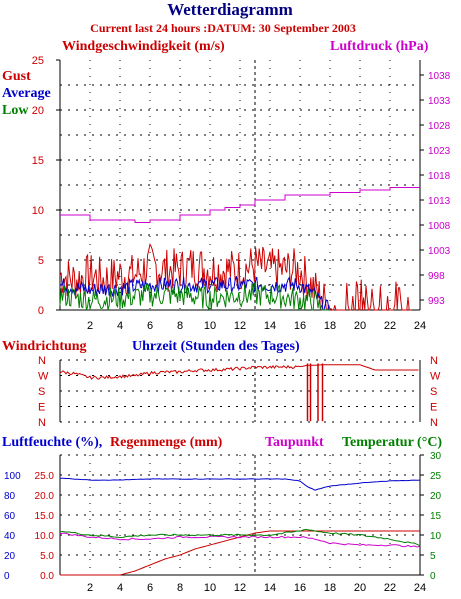 The height and width of the screenshot is (599, 461). I want to click on wind-x-tick-label: 16, so click(300, 326).